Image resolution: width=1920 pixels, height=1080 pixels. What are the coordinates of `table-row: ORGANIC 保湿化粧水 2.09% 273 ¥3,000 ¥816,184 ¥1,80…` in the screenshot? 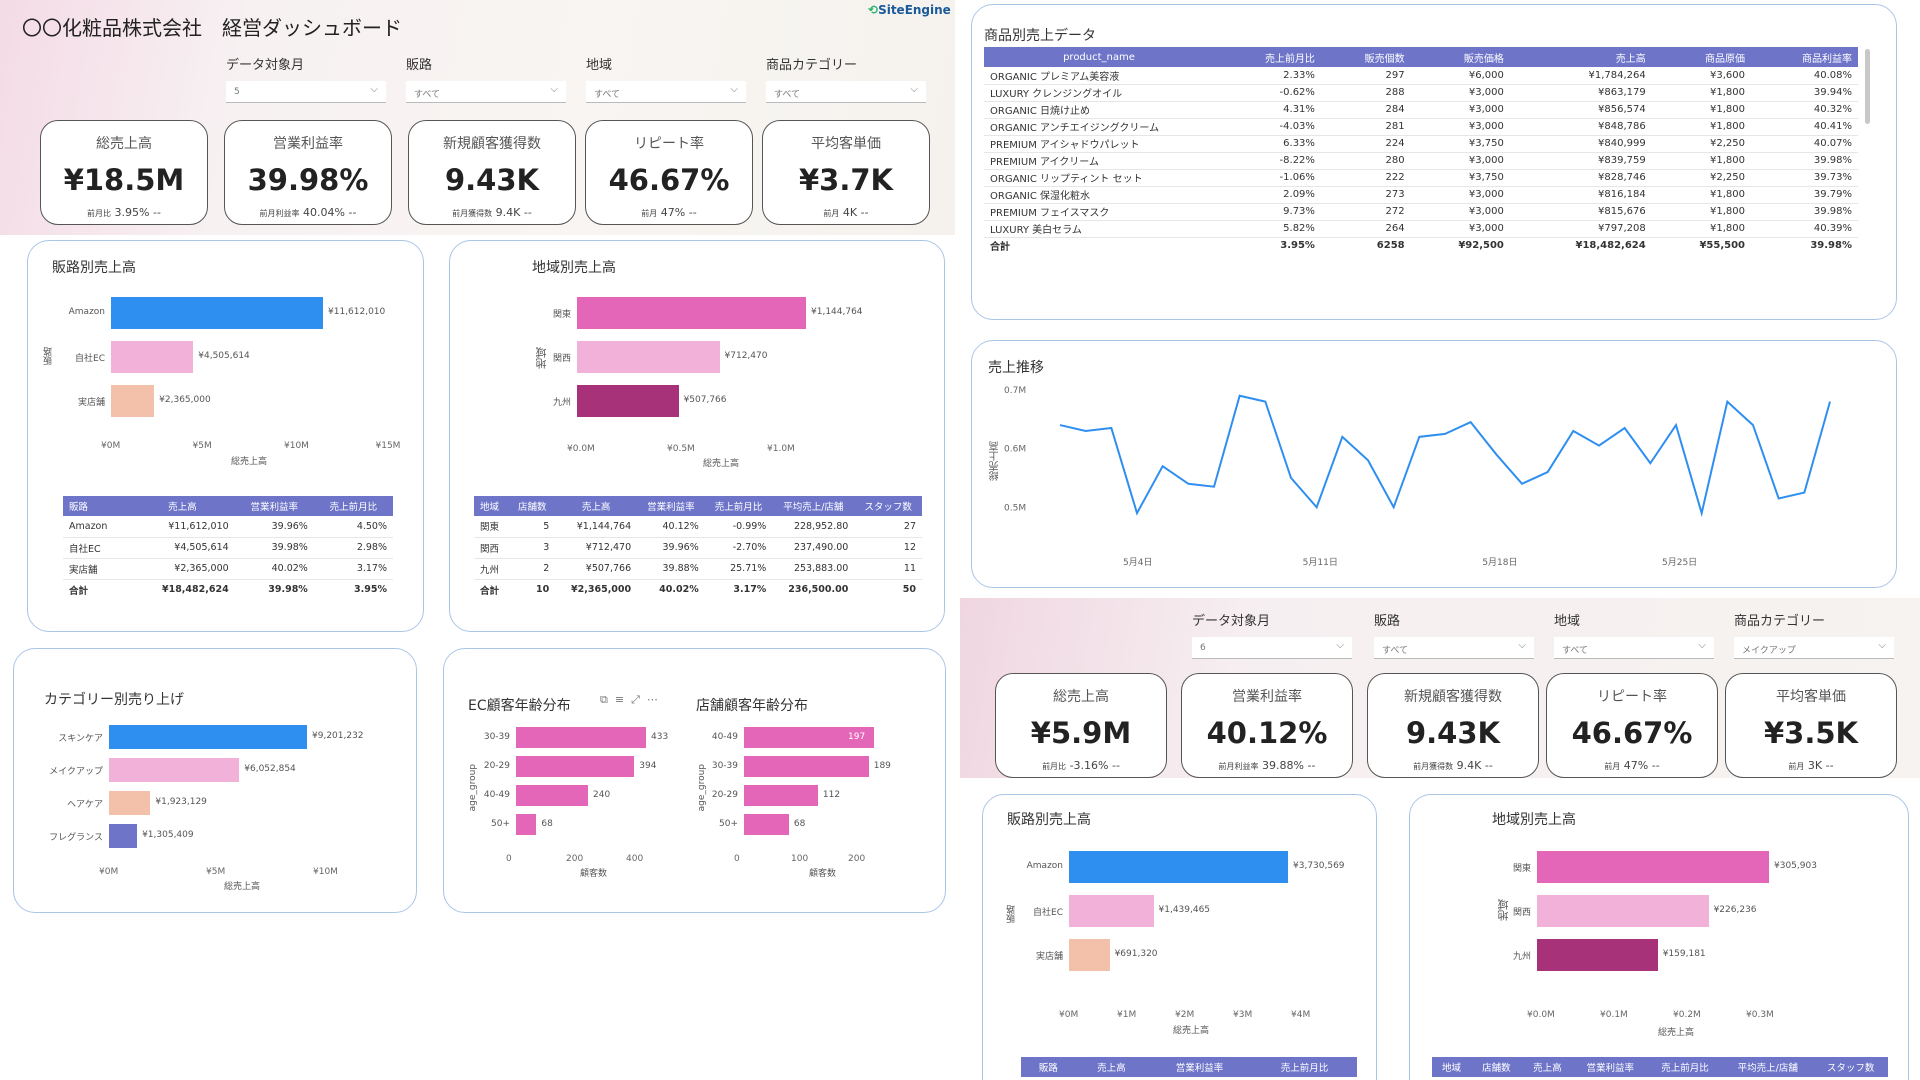 It's located at (1421, 195).